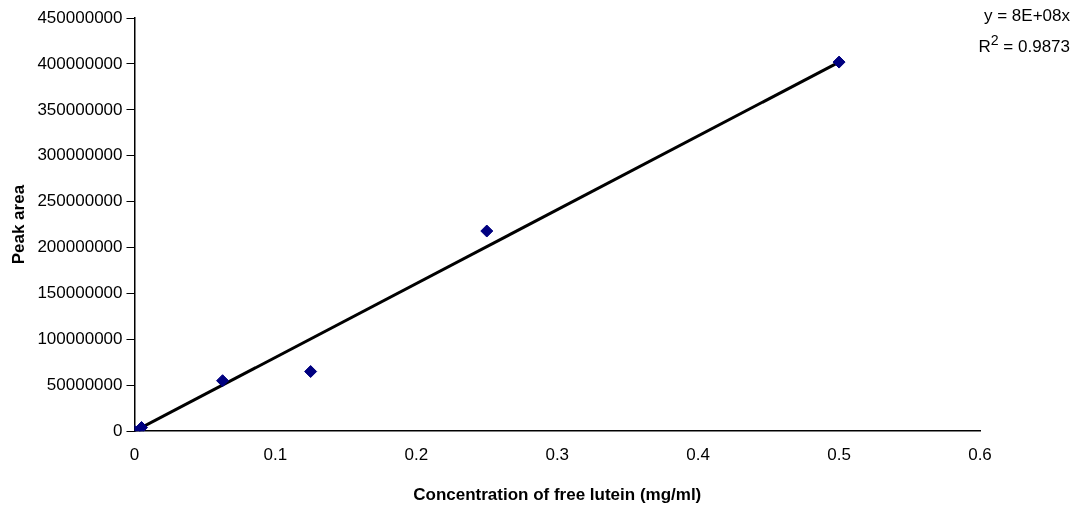 This screenshot has height=515, width=1075. Describe the element at coordinates (557, 455) in the screenshot. I see `x-tick-label: 0.3` at that location.